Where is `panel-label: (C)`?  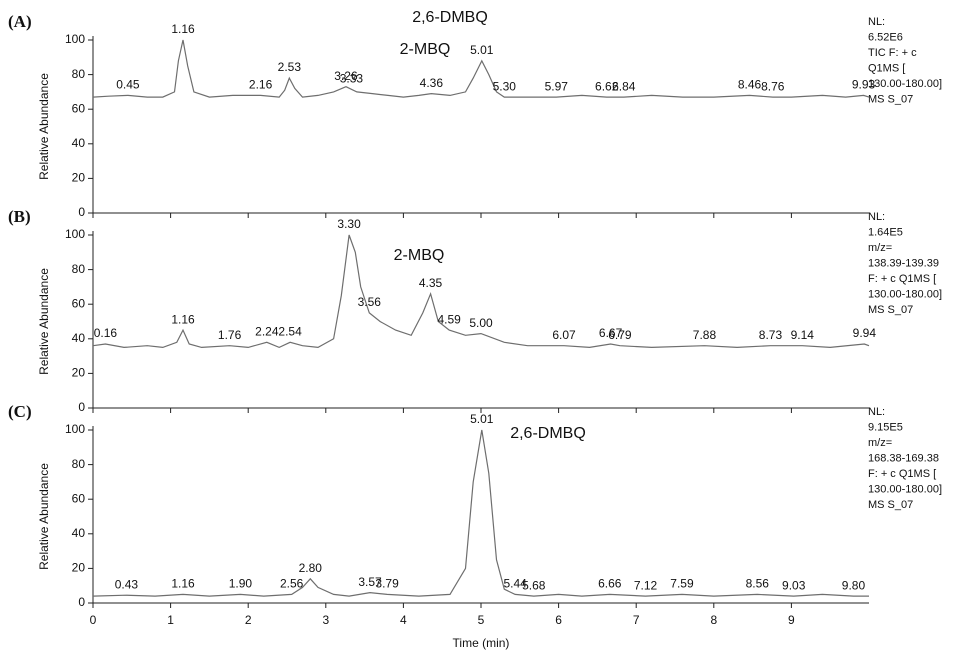
panel-label: (C) is located at coordinates (20, 411).